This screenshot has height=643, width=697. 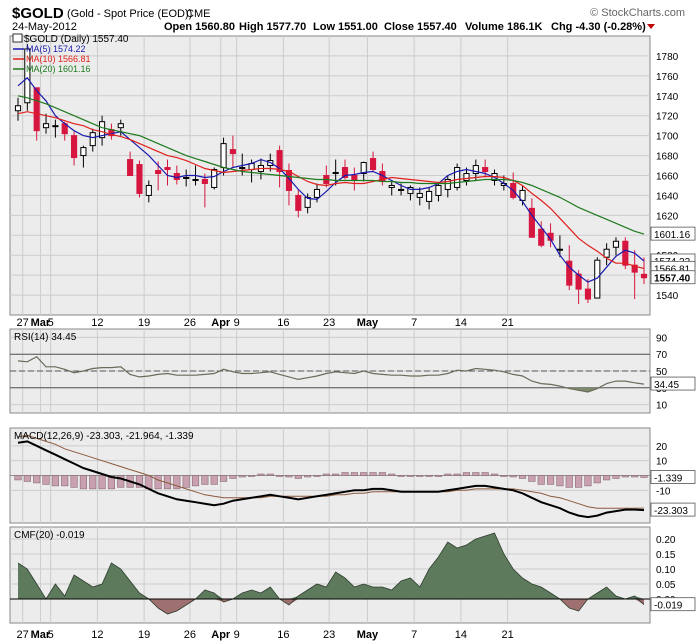 I want to click on ma20-current-label-box, so click(x=673, y=233).